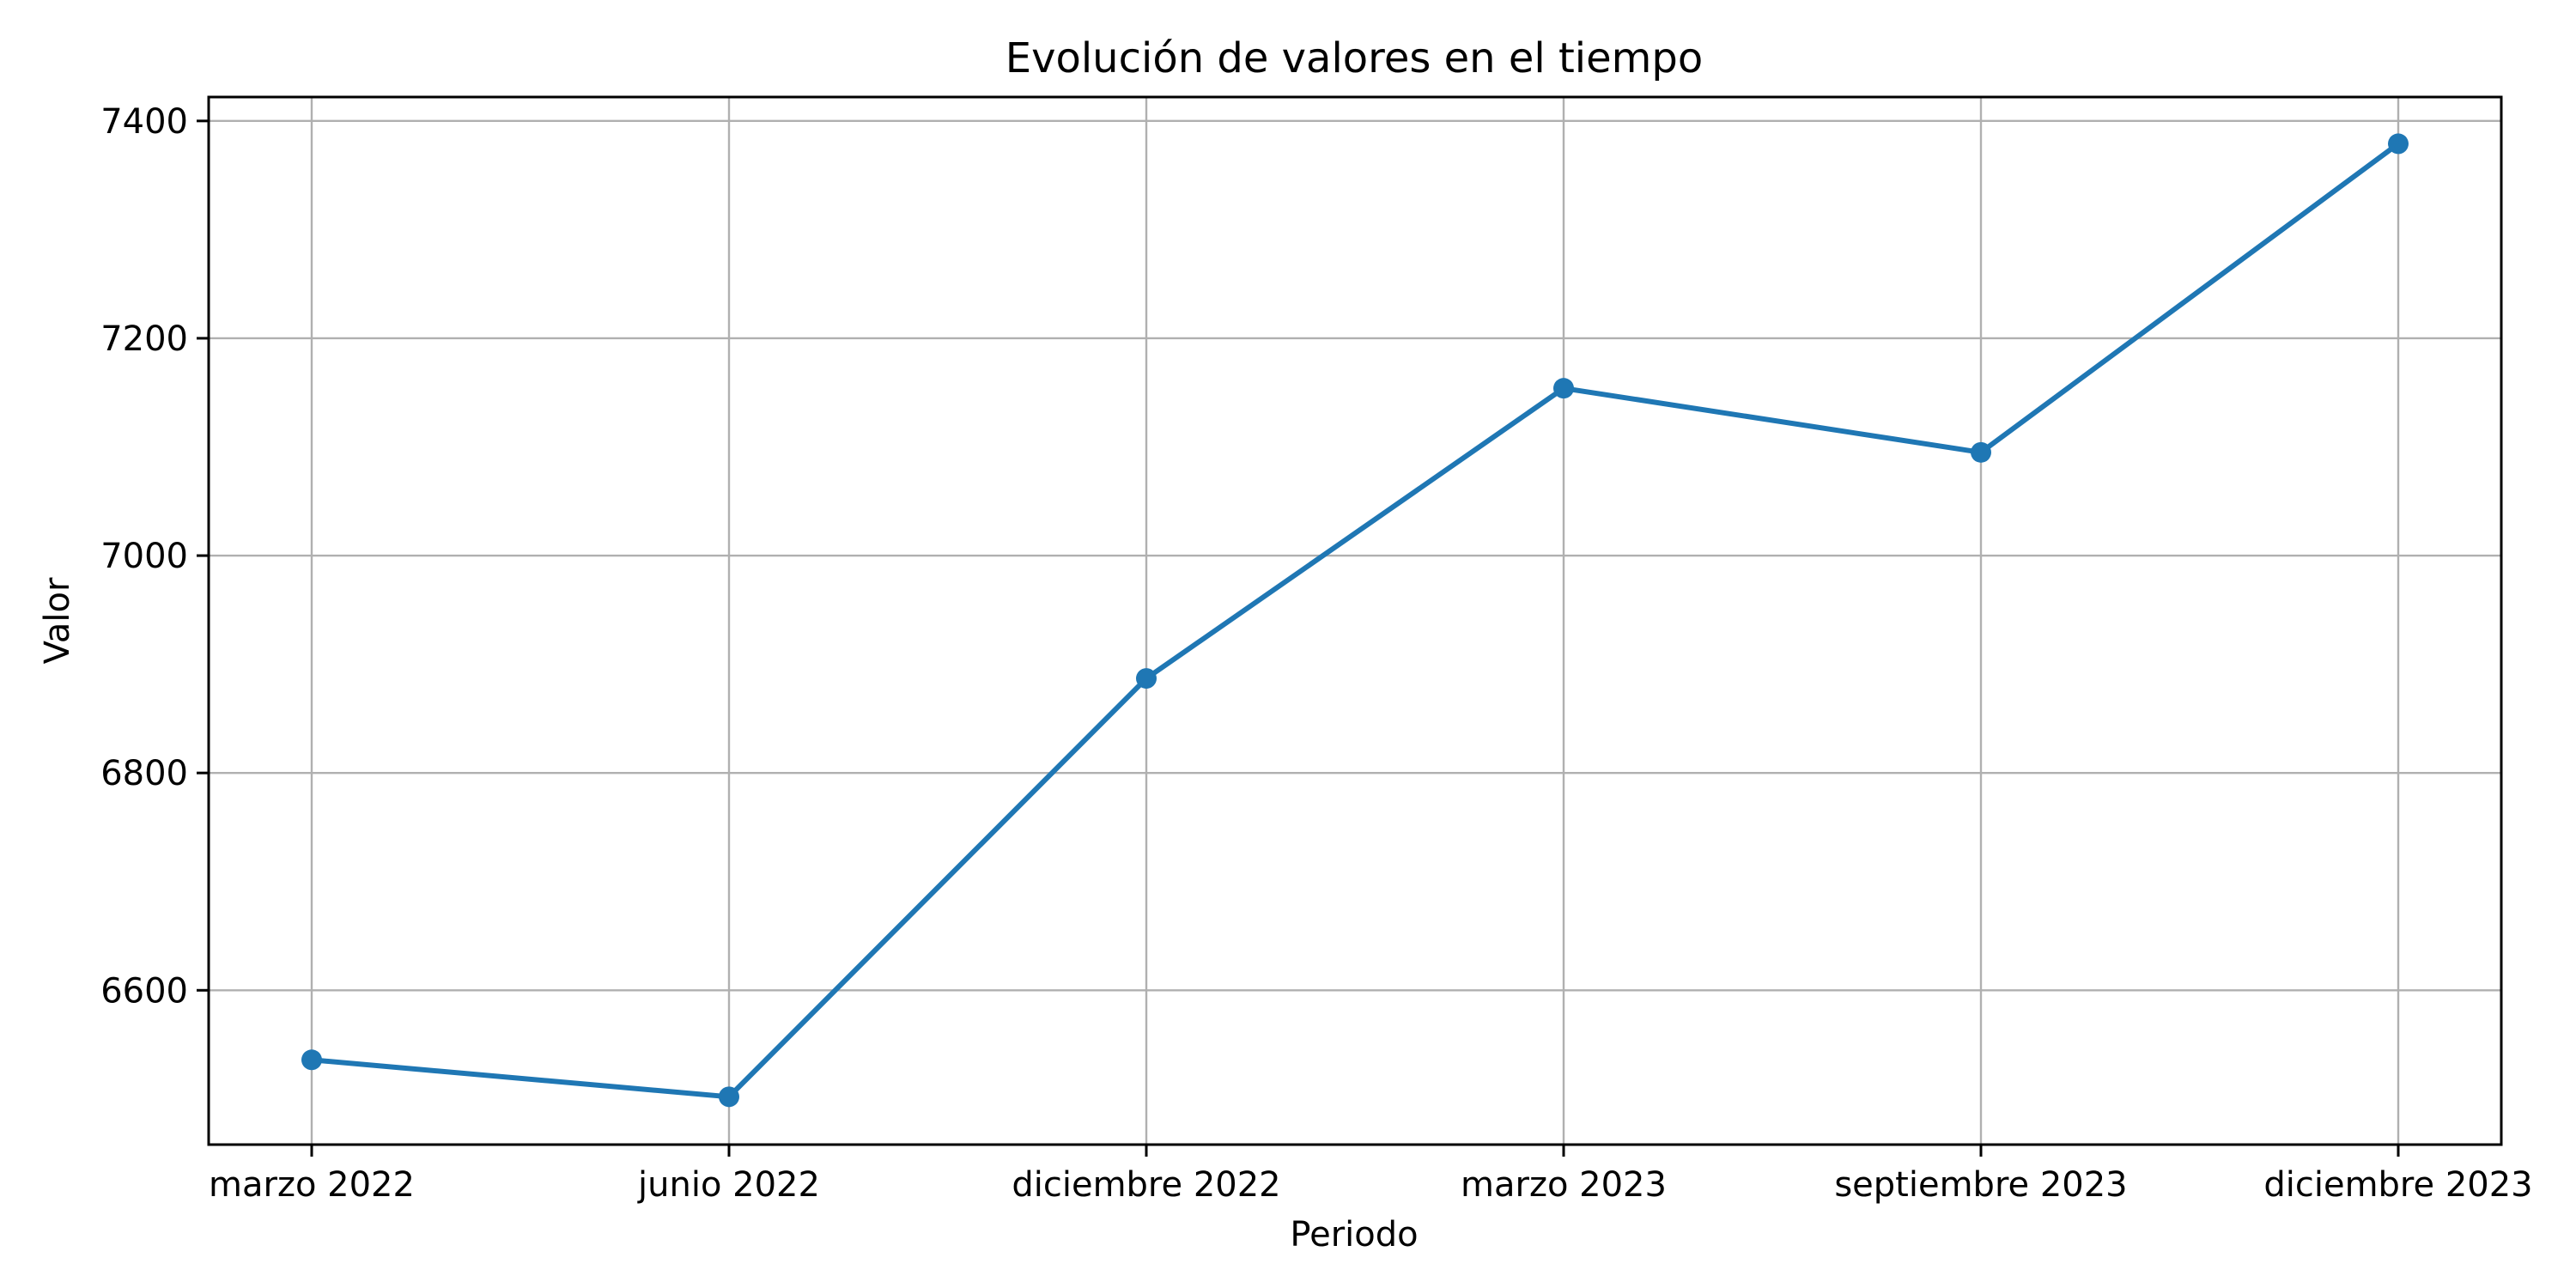 The width and height of the screenshot is (2576, 1288). Describe the element at coordinates (2397, 1185) in the screenshot. I see `x-tick-label: diciembre 2023` at that location.